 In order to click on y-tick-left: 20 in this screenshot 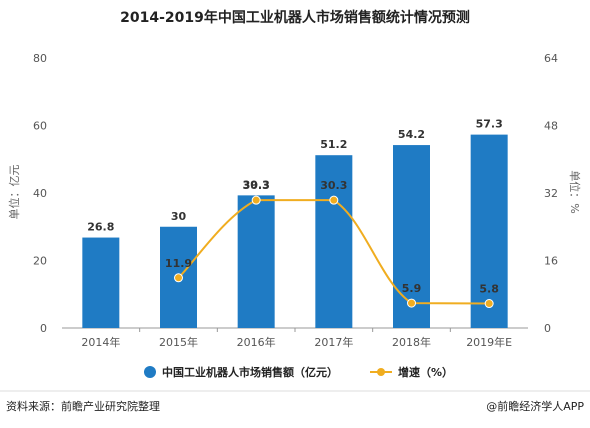, I will do `click(40, 261)`.